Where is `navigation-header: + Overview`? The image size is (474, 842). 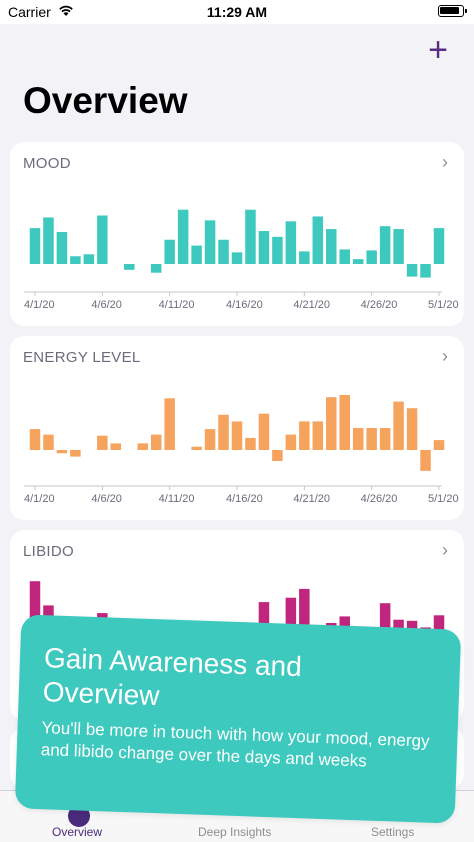 navigation-header: + Overview is located at coordinates (237, 79).